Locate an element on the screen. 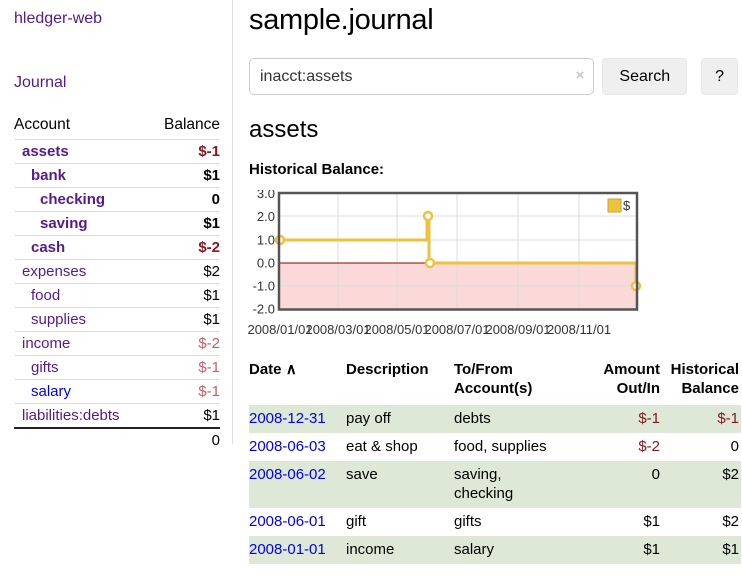  account-row: cash $-2 is located at coordinates (117, 247).